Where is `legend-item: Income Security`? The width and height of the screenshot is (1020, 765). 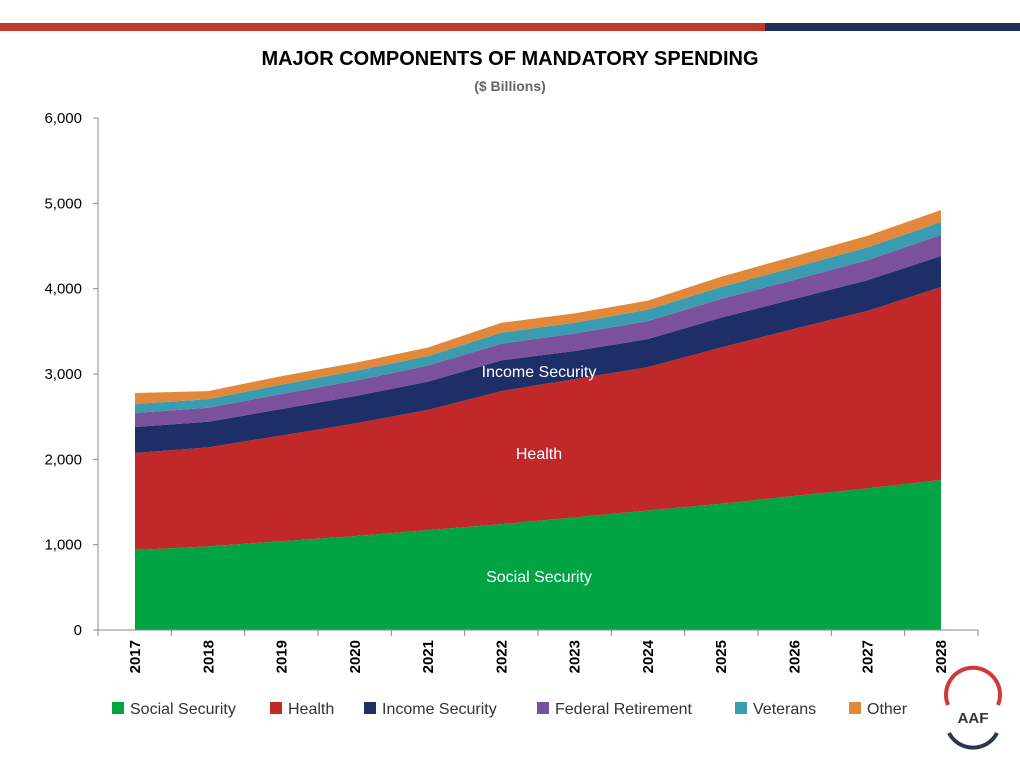 legend-item: Income Security is located at coordinates (430, 709).